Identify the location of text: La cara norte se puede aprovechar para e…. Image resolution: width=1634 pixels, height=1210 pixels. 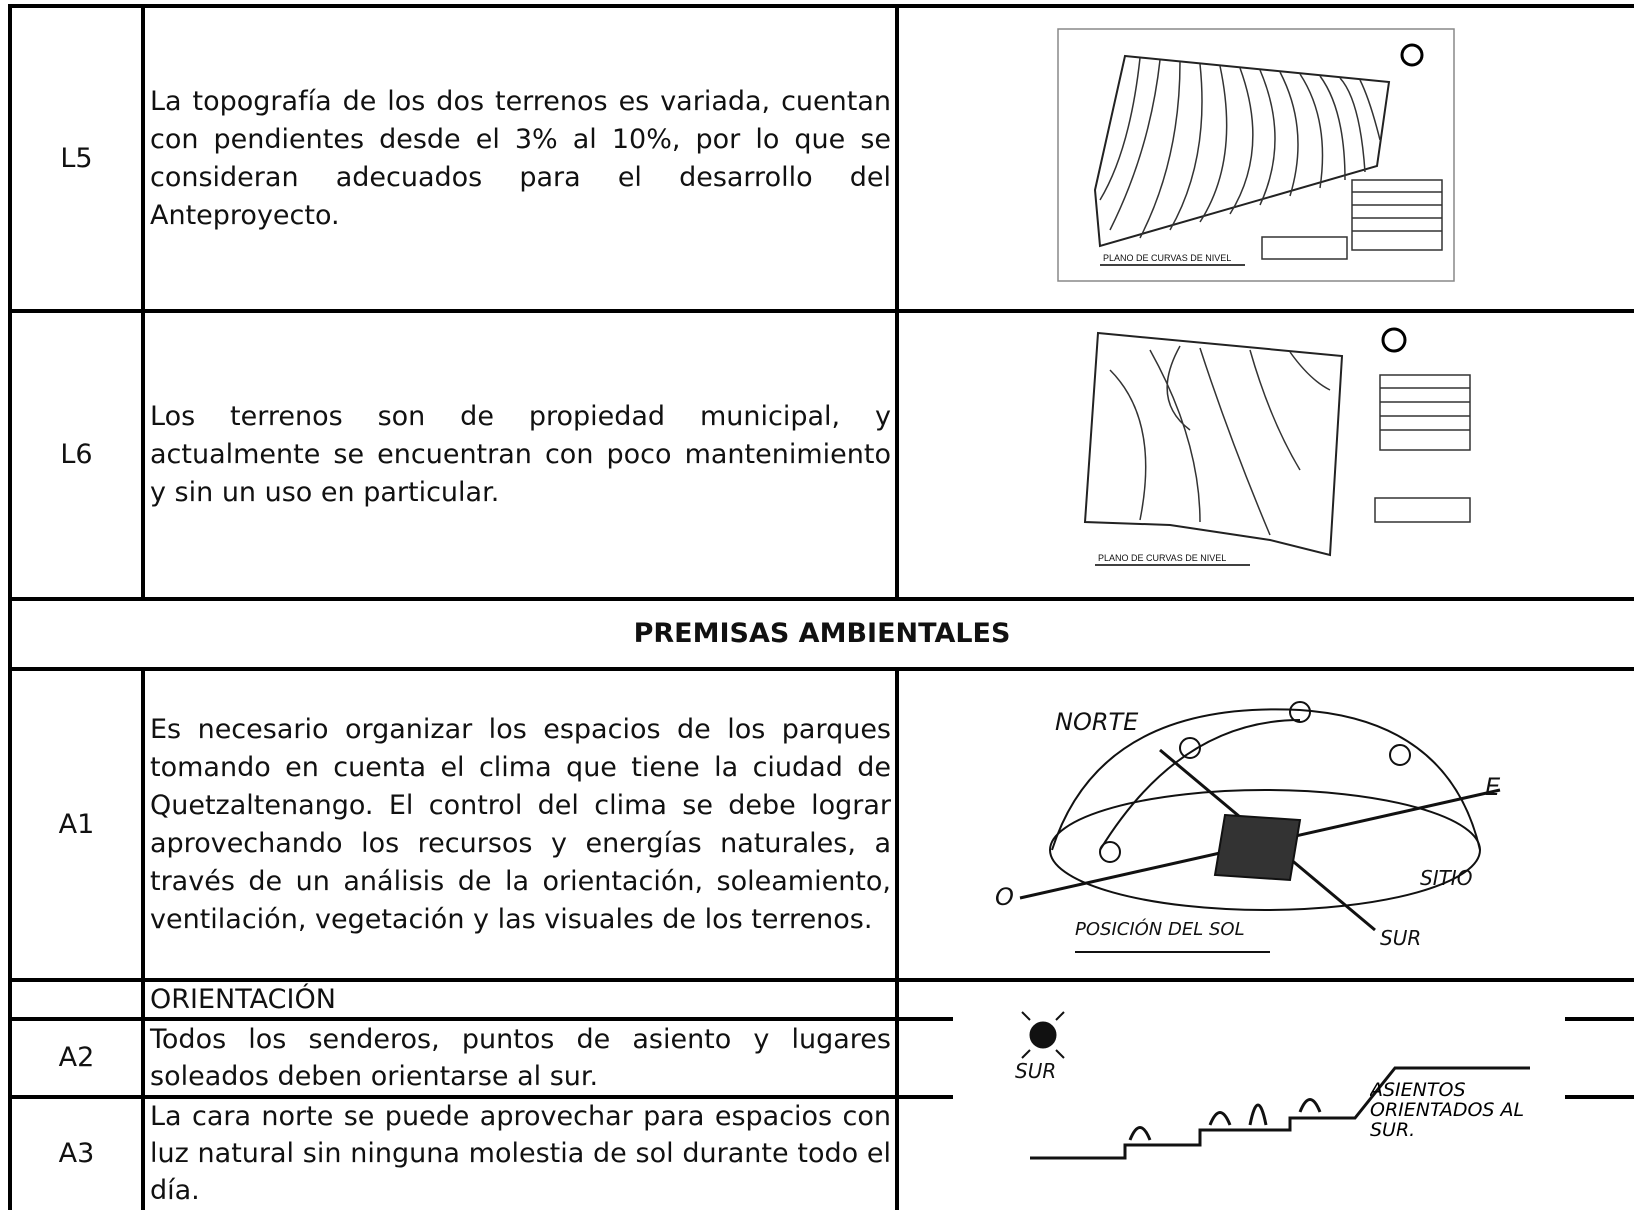
(520, 1153).